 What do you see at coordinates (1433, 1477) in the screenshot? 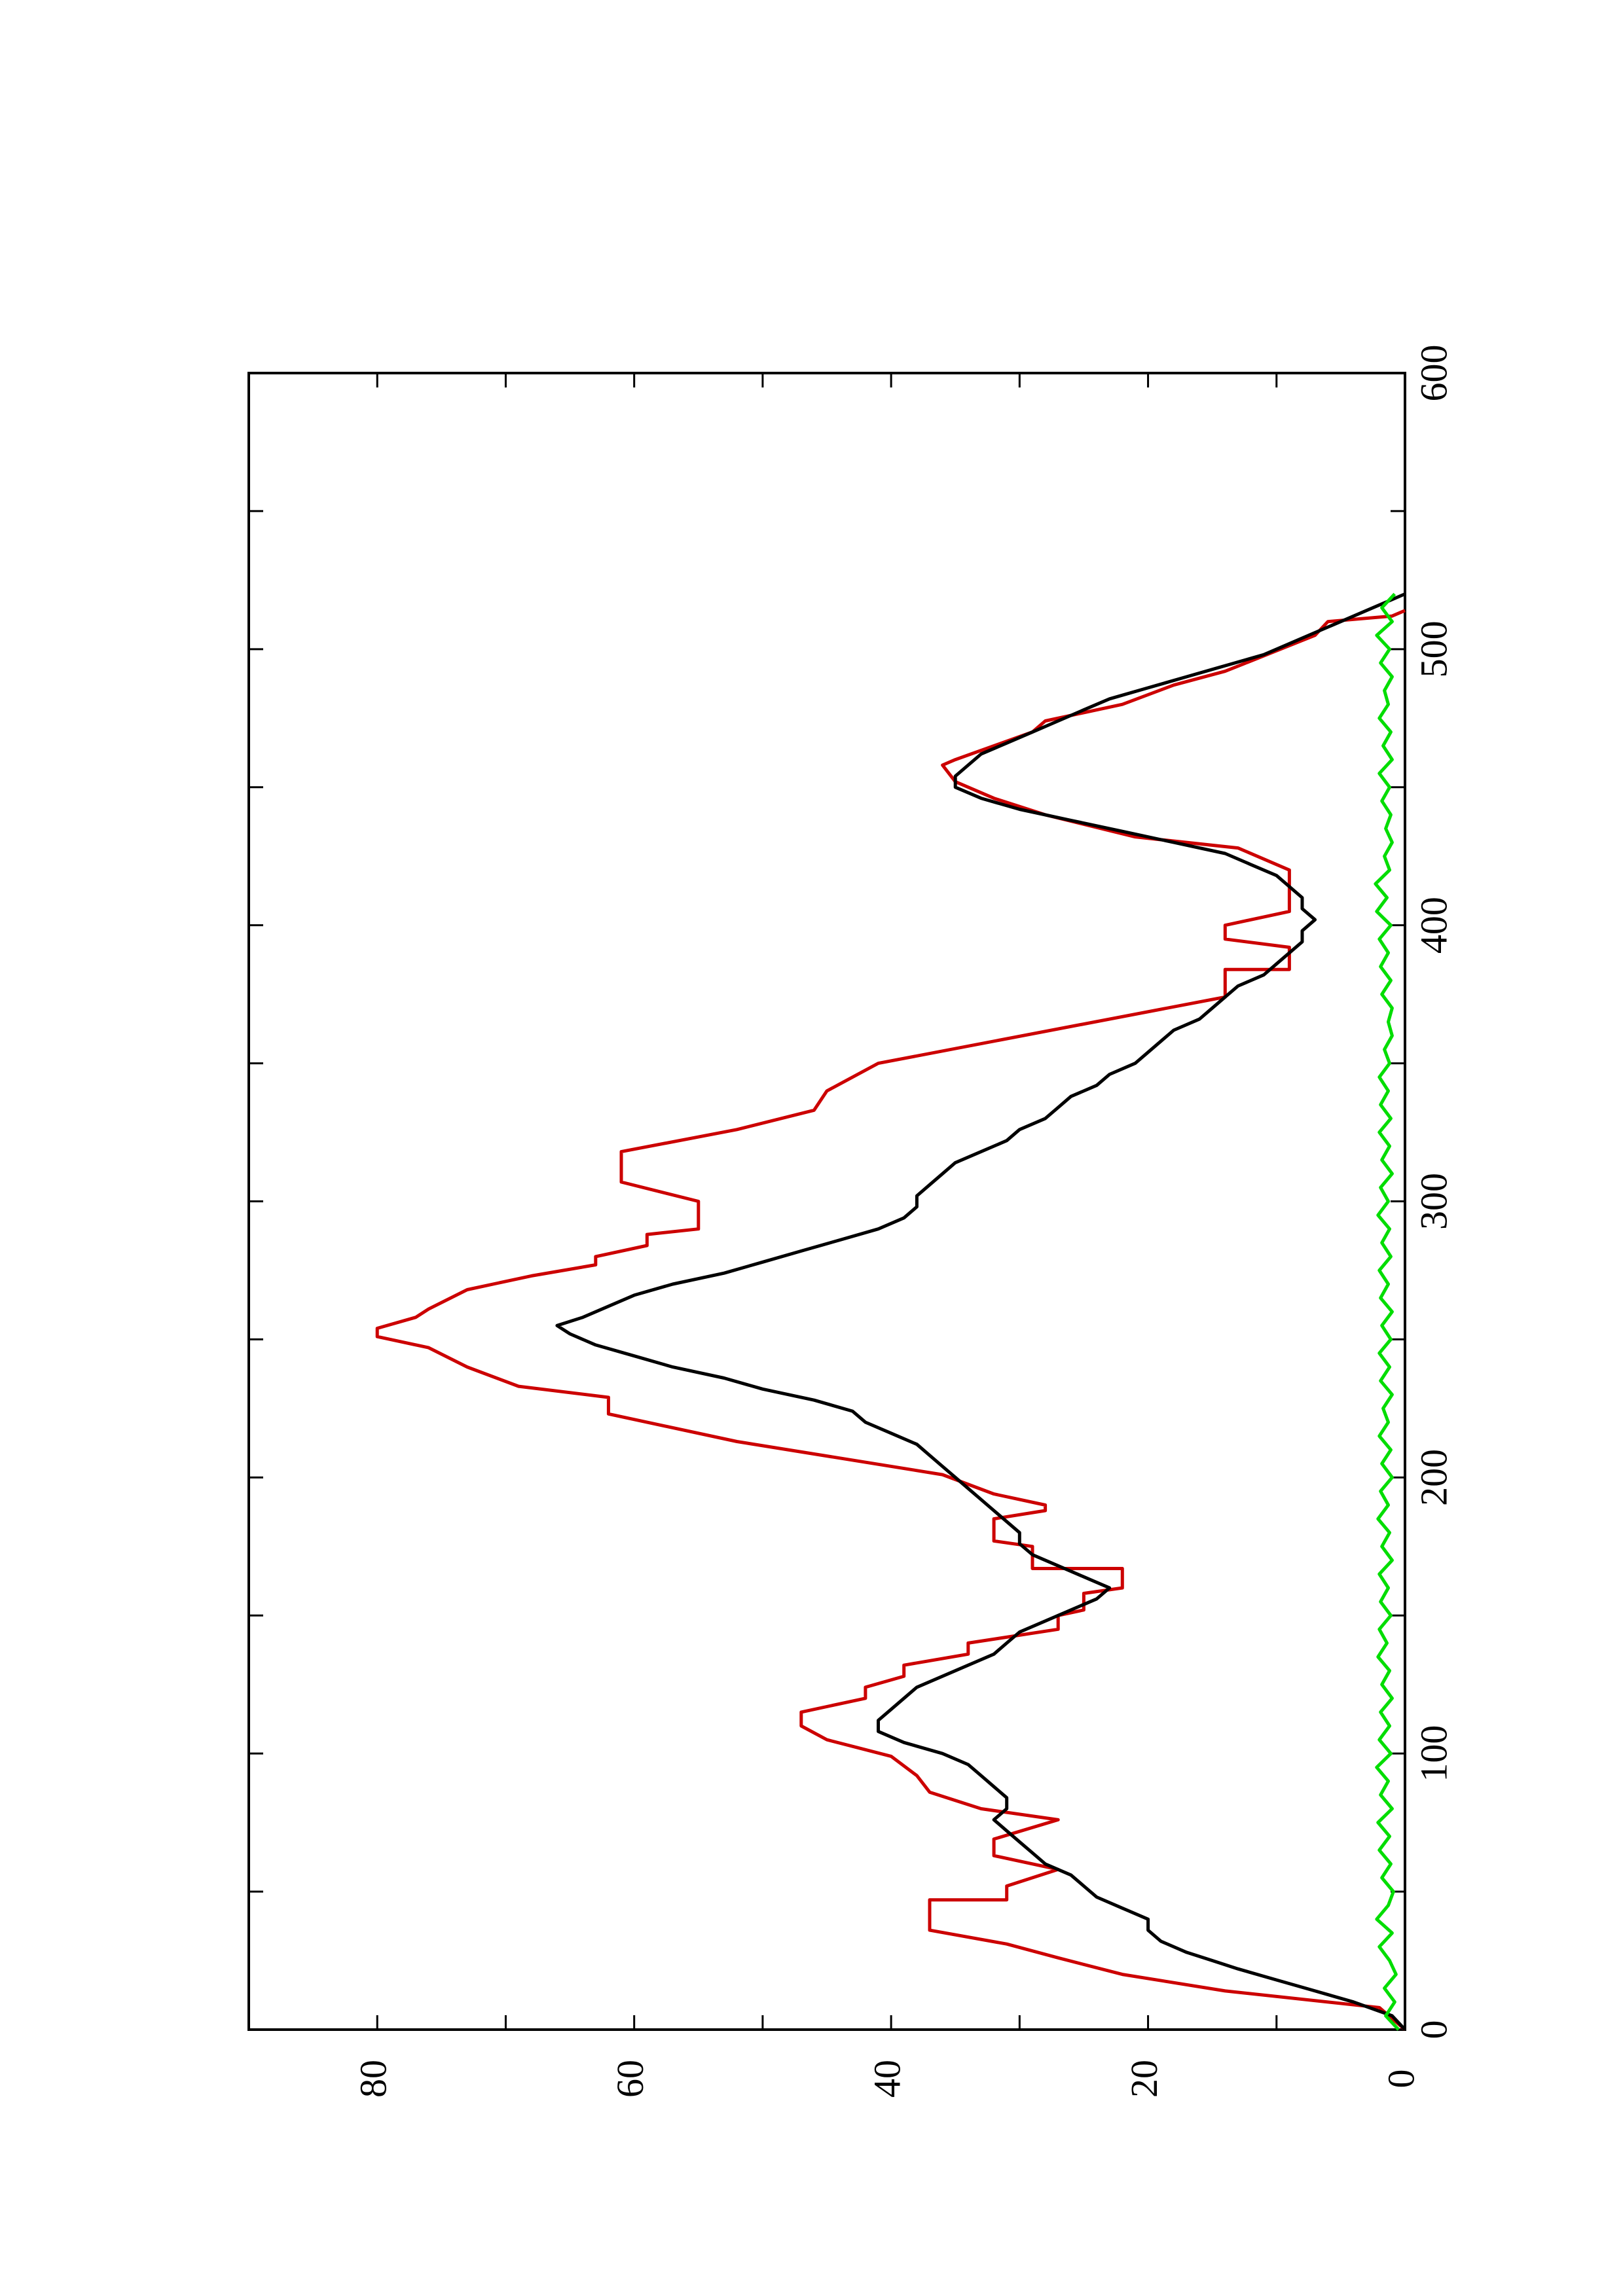
I see `x-tick-label: 200` at bounding box center [1433, 1477].